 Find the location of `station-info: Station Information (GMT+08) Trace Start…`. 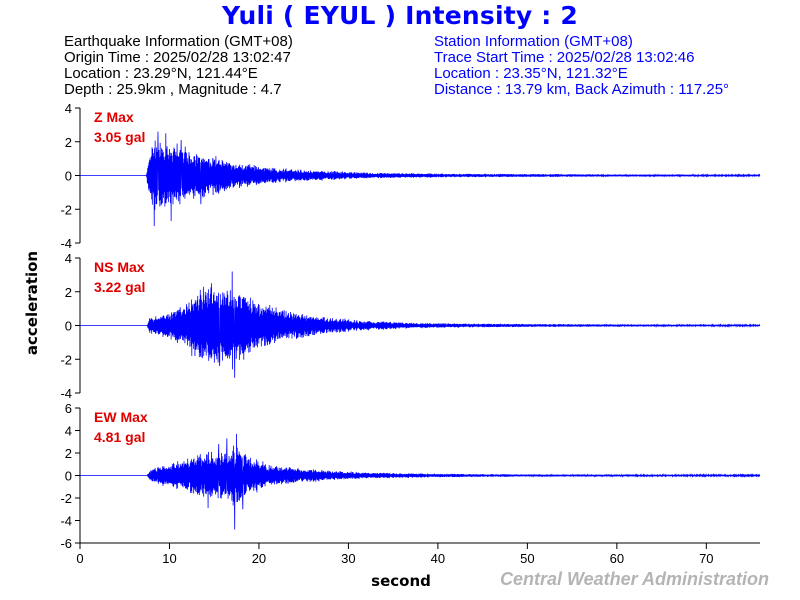

station-info: Station Information (GMT+08) Trace Start… is located at coordinates (581, 66).